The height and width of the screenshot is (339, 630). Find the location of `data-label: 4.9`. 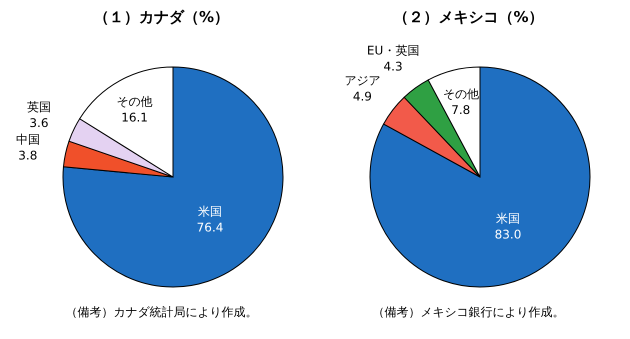

data-label: 4.9 is located at coordinates (362, 96).